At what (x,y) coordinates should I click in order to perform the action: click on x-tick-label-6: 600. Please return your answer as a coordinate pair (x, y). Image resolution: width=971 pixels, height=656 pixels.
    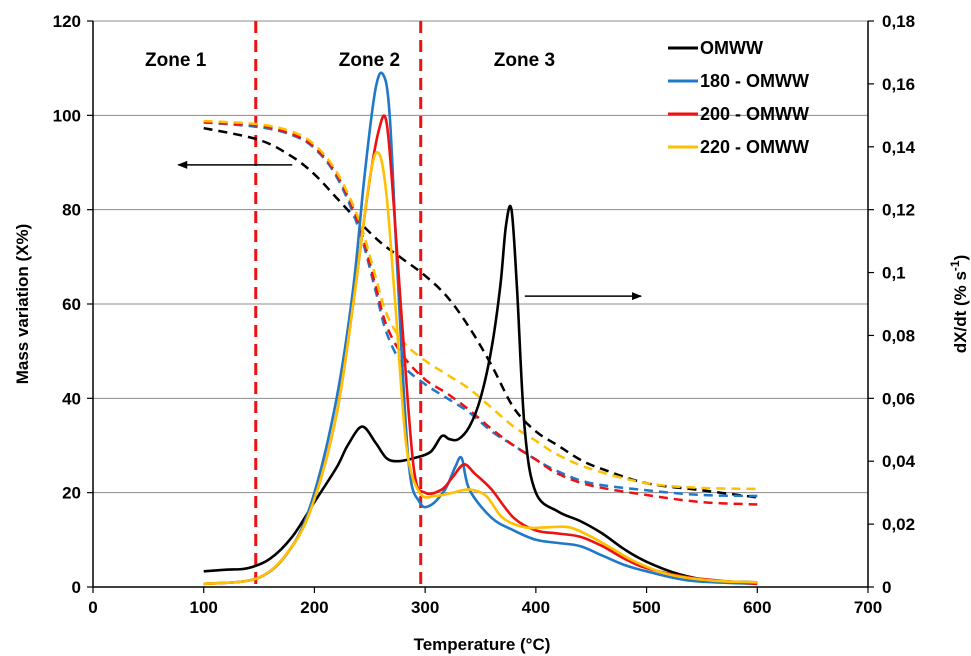
    Looking at the image, I should click on (757, 607).